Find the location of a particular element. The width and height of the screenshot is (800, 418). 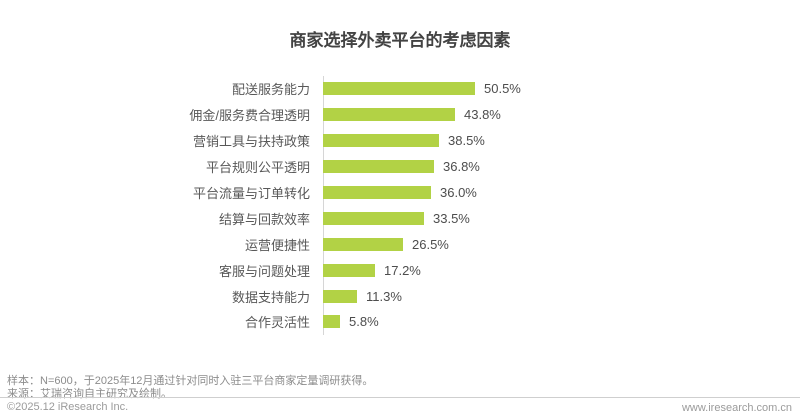

category-label: 运营便捷性 is located at coordinates (277, 245).